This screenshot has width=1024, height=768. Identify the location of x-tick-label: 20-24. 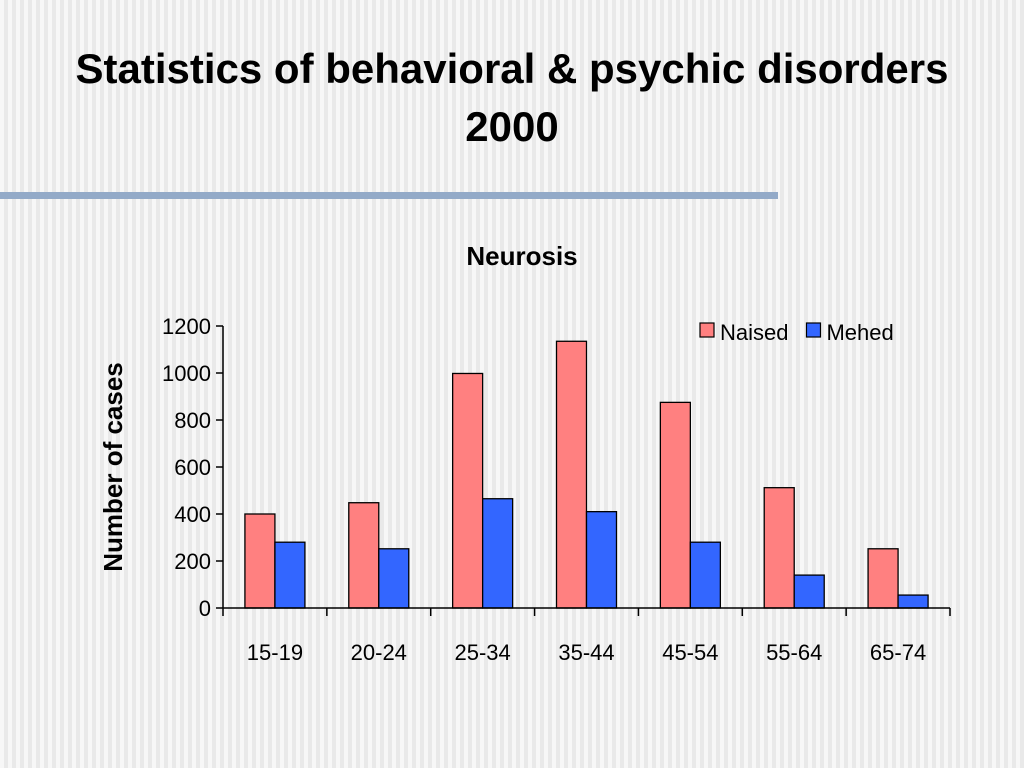
(379, 652).